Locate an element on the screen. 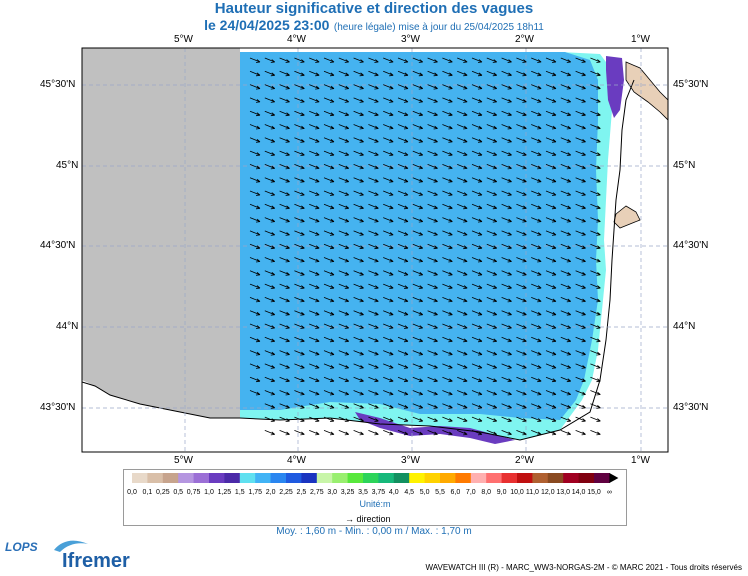 This screenshot has width=748, height=576. colorbar-tick-label: 12,0 is located at coordinates (547, 492).